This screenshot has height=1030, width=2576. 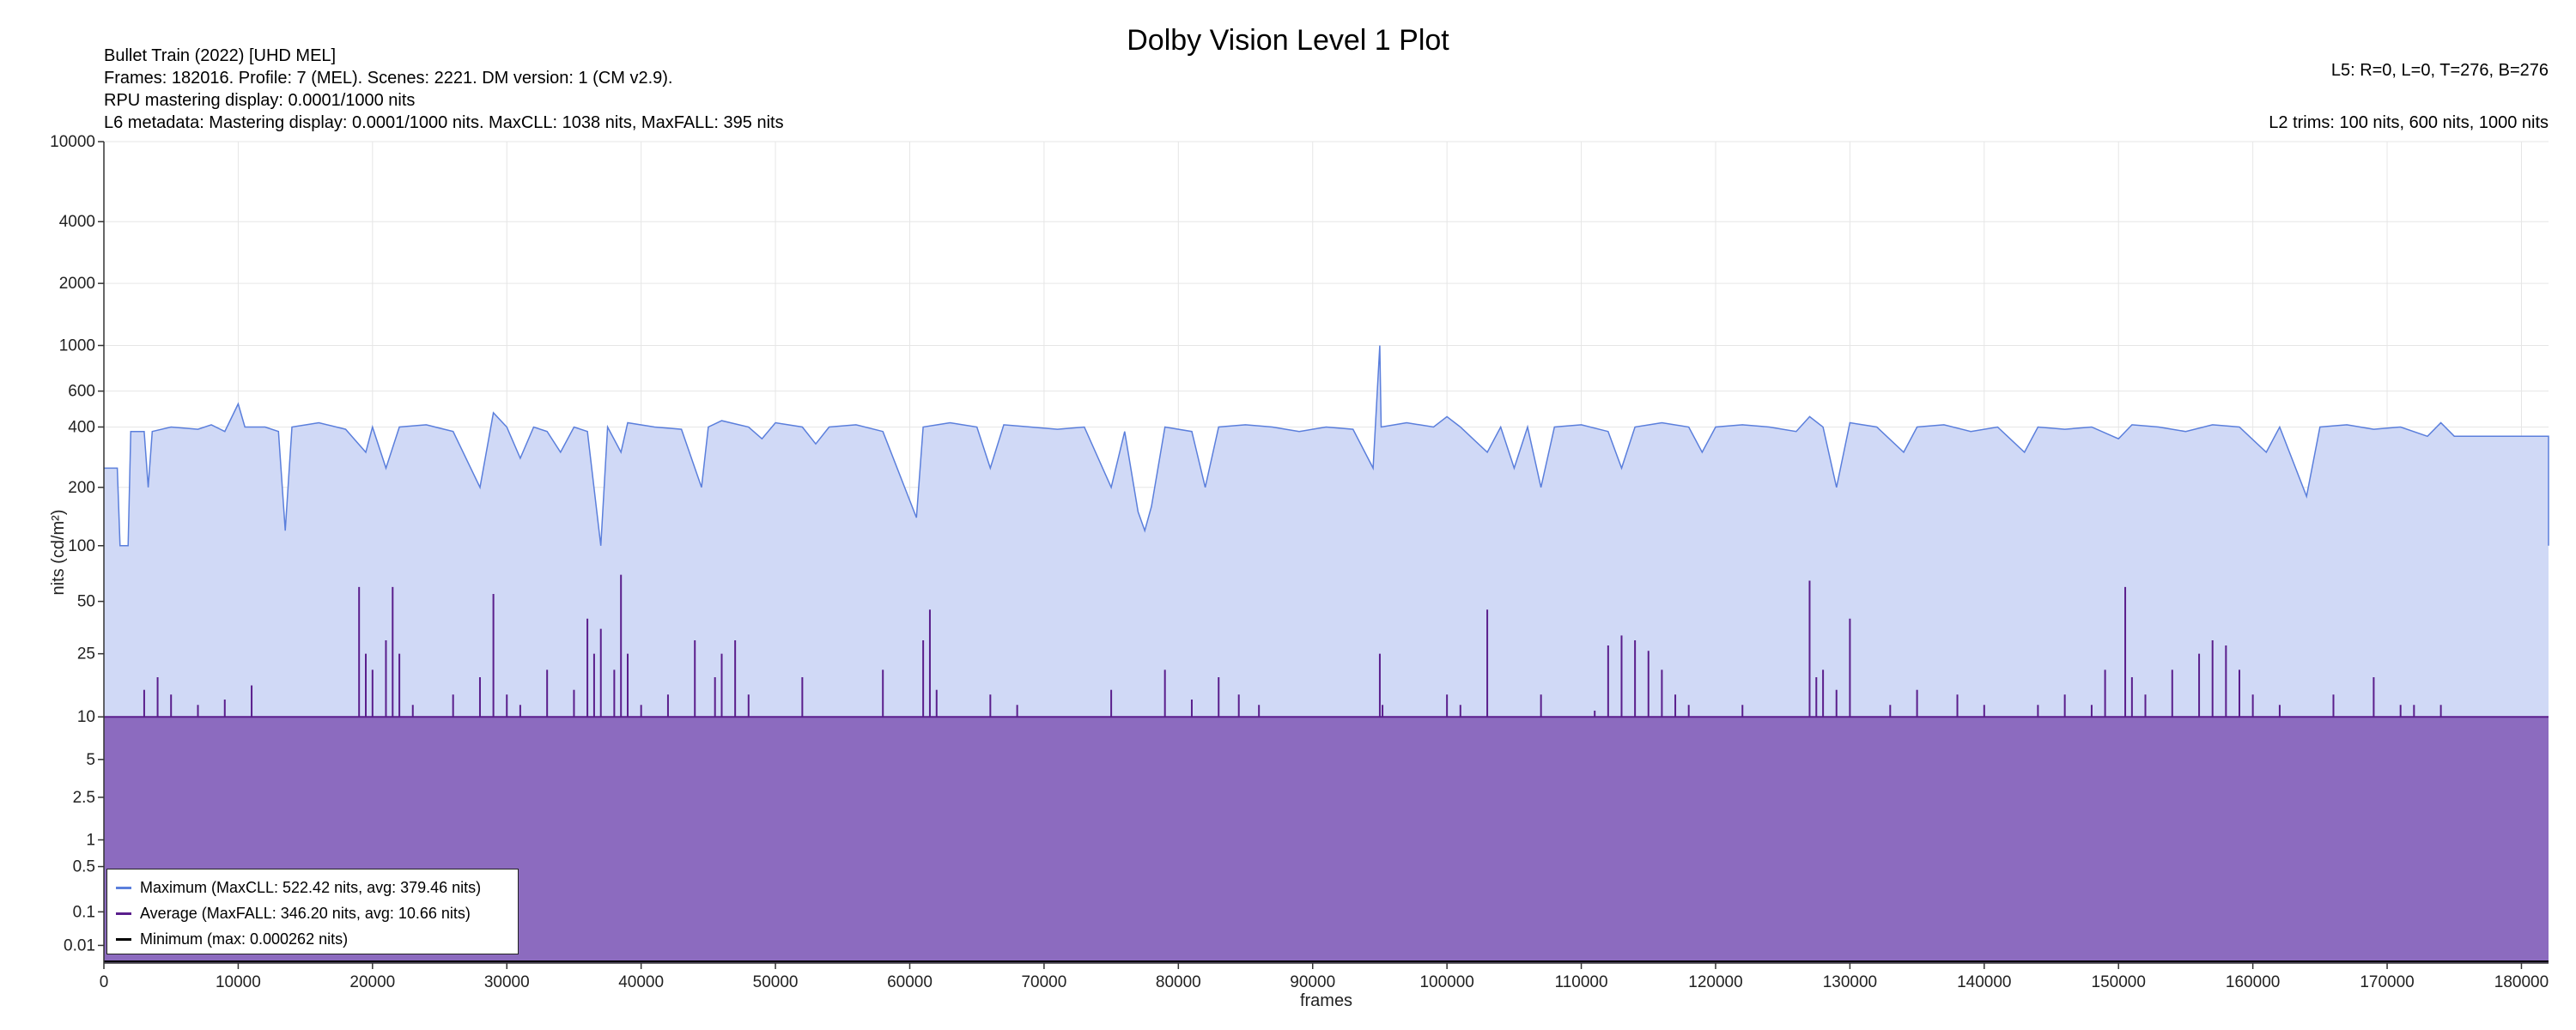 I want to click on info-line-title: Bullet Train (2022) [UHD MEL], so click(x=220, y=55).